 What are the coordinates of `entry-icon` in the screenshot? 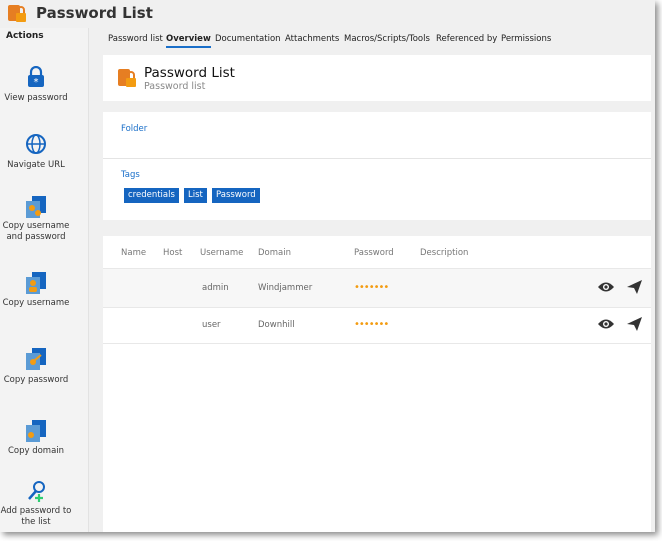 It's located at (127, 78).